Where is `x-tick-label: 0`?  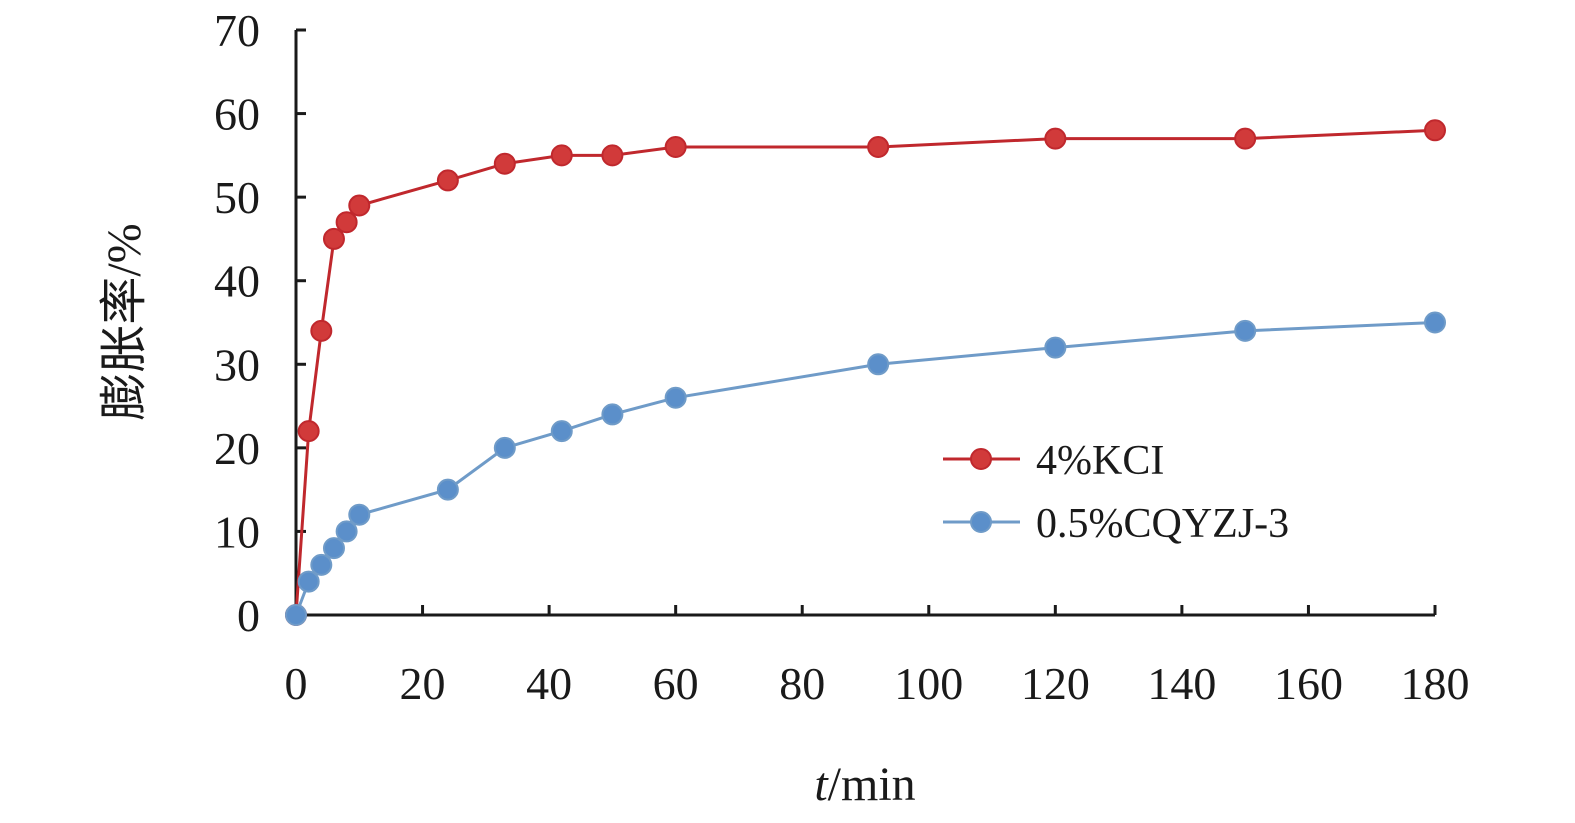 x-tick-label: 0 is located at coordinates (296, 683).